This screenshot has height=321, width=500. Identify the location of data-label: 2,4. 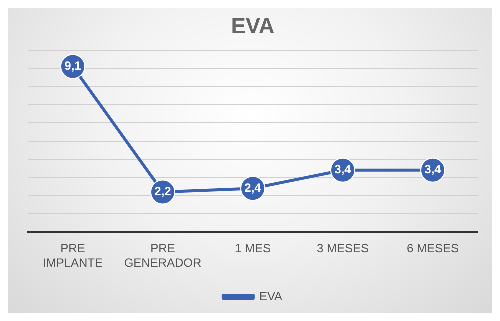
(253, 187).